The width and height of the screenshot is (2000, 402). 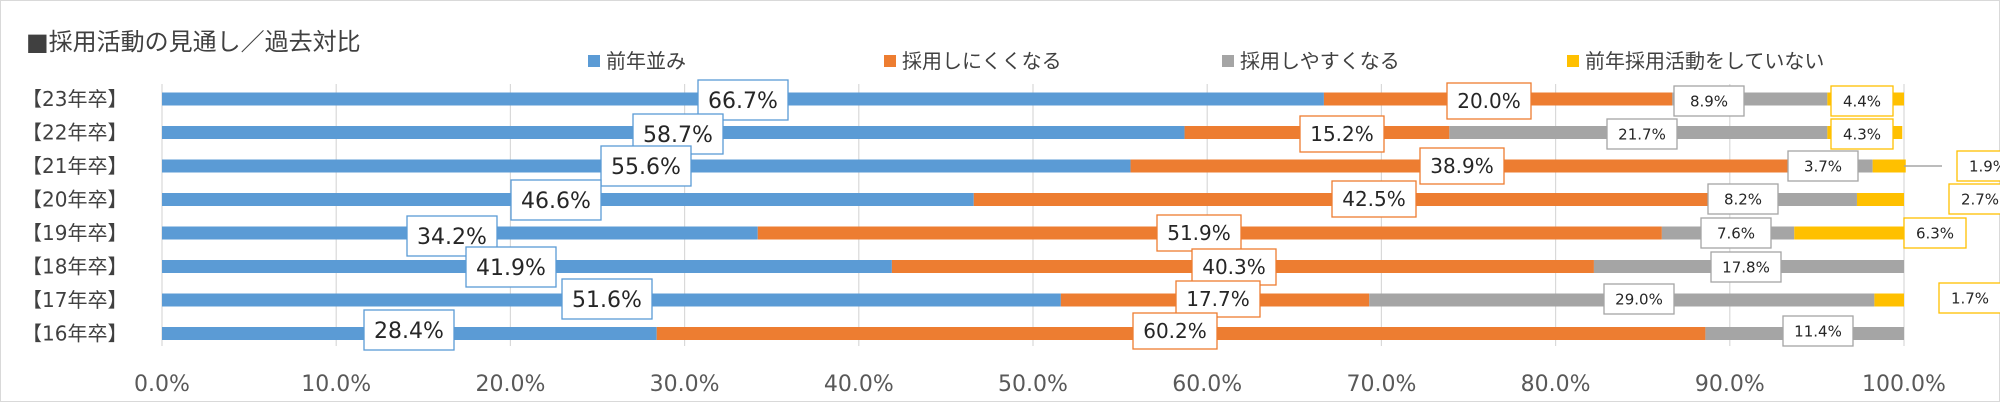 I want to click on data-label: 58.7%, so click(x=678, y=135).